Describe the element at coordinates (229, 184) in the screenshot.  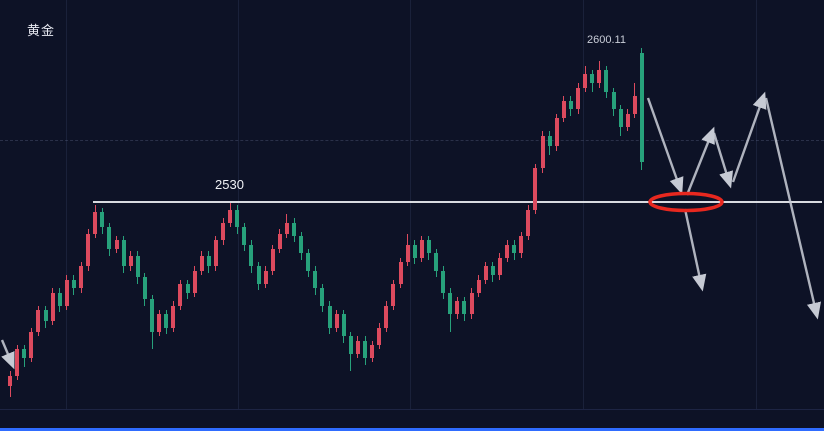
I see `support-price-label: 2530` at that location.